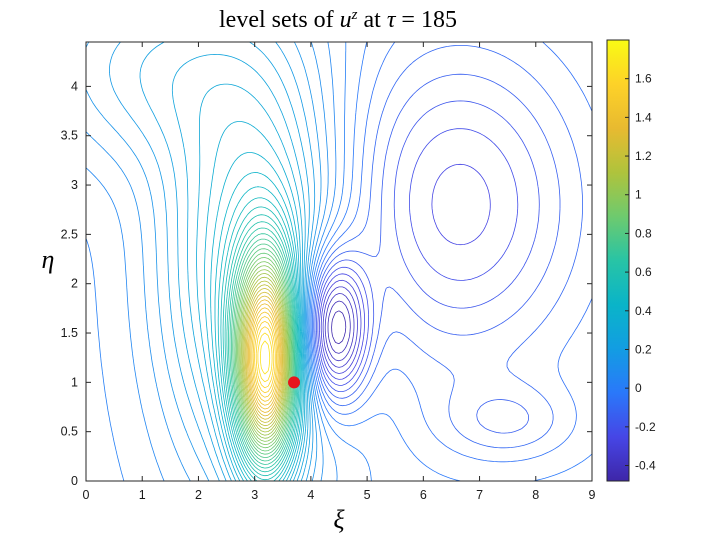 Image resolution: width=720 pixels, height=540 pixels. What do you see at coordinates (69, 136) in the screenshot?
I see `y-tick-label: 3.5` at bounding box center [69, 136].